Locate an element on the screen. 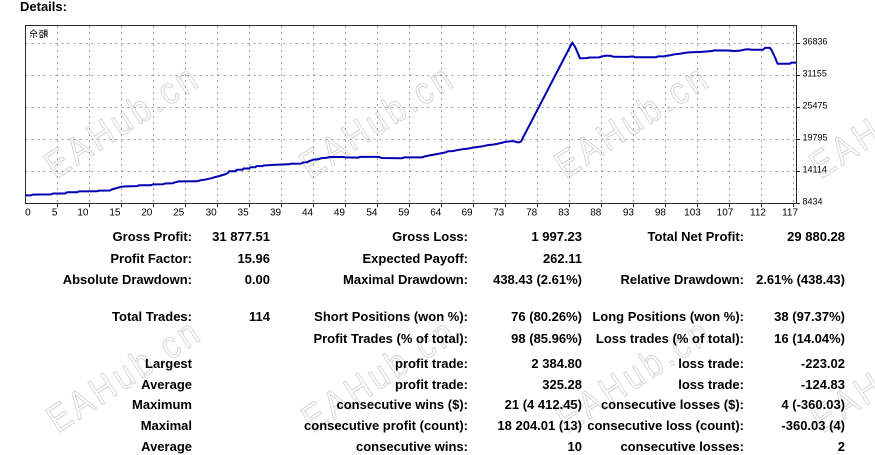  svg-text: 8434 is located at coordinates (813, 202).